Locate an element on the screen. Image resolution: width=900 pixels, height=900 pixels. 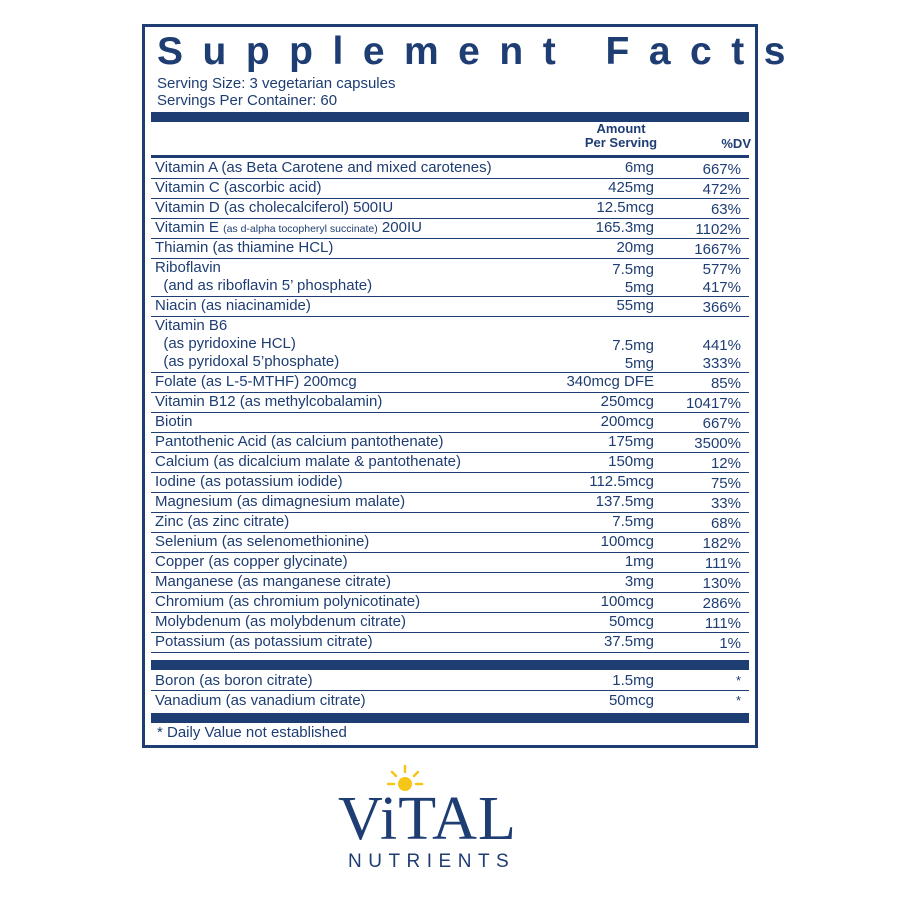
logo-wordmark: ViTAL is located at coordinates (427, 819).